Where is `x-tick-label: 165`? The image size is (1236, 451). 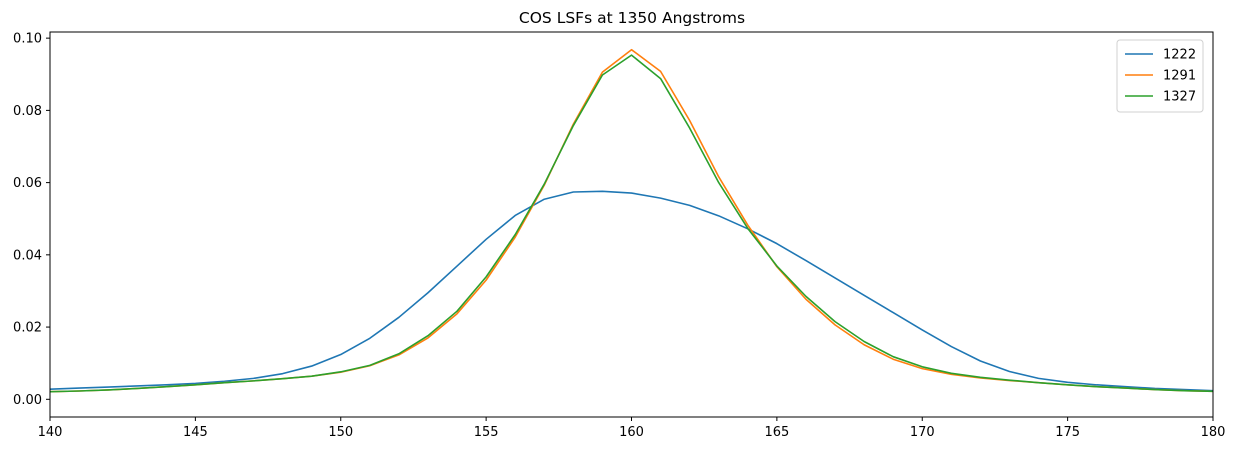 x-tick-label: 165 is located at coordinates (776, 432).